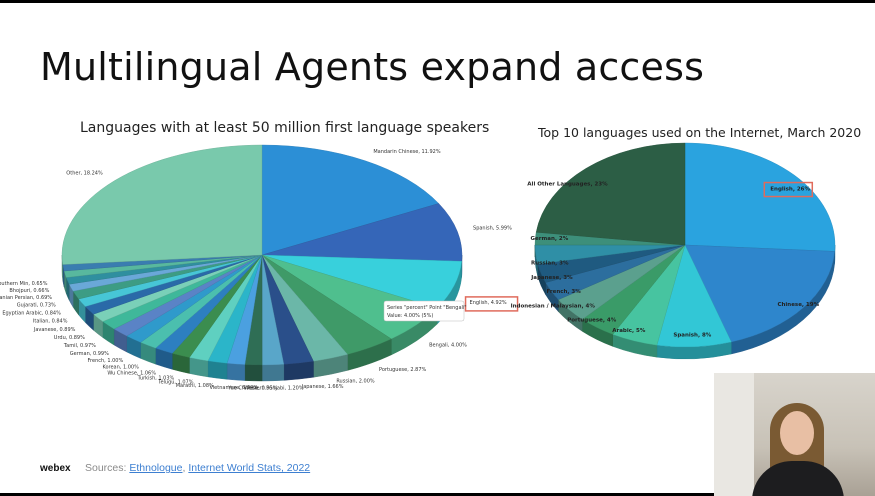 This screenshot has width=875, height=496. What do you see at coordinates (131, 374) in the screenshot?
I see `left-pie-label-wu-chinese: Wu Chinese, 1.06%` at bounding box center [131, 374].